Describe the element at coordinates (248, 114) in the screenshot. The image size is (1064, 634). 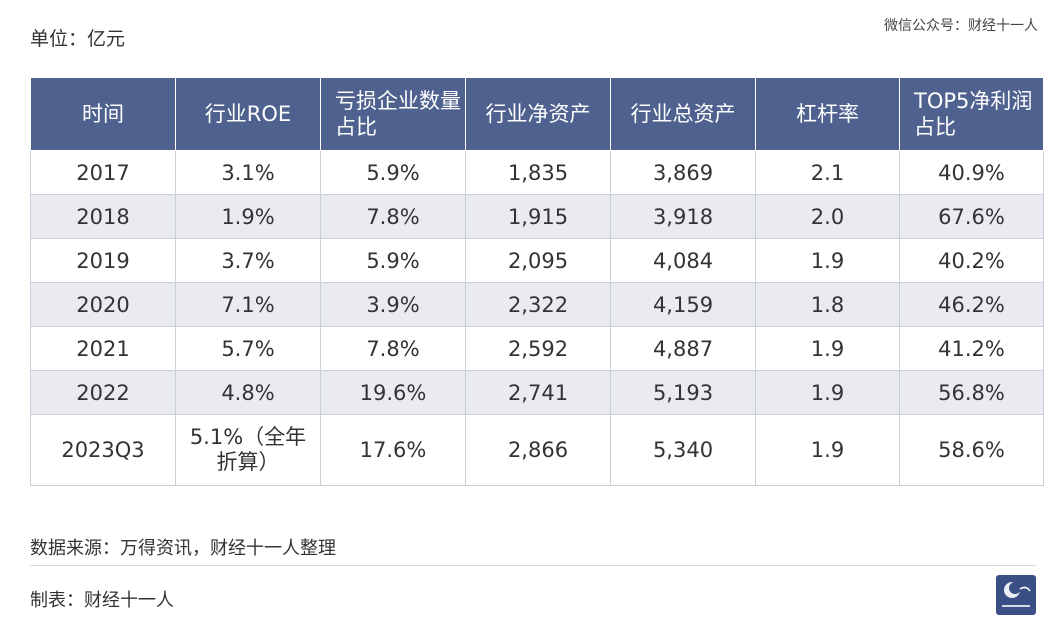
I see `header-industry-roe: 行业ROE` at that location.